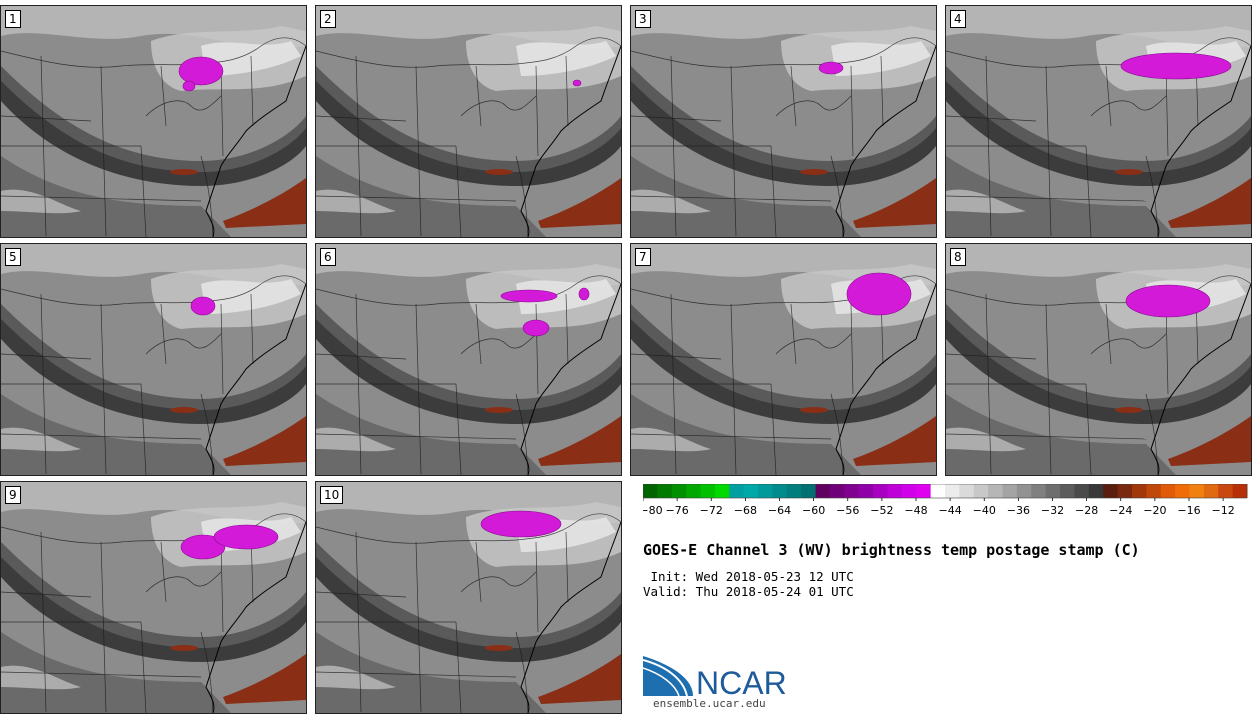 The image size is (1260, 714). I want to click on colorbar-tick-label: −76, so click(677, 510).